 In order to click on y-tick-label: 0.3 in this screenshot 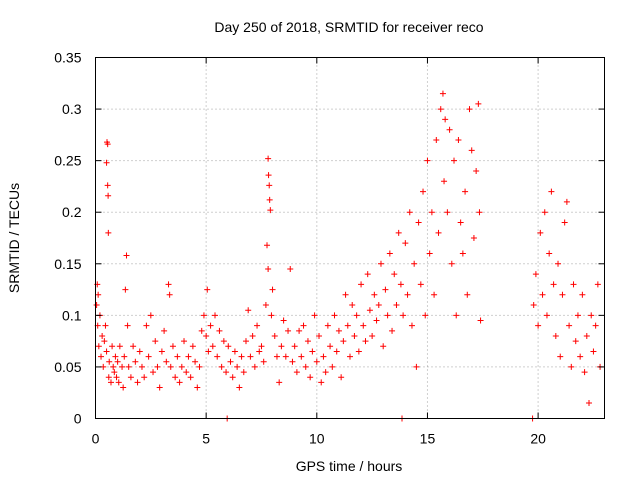, I will do `click(72, 109)`.